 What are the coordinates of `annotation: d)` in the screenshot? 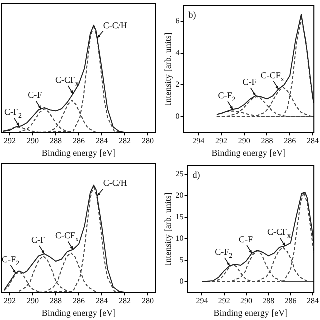 It's located at (196, 175).